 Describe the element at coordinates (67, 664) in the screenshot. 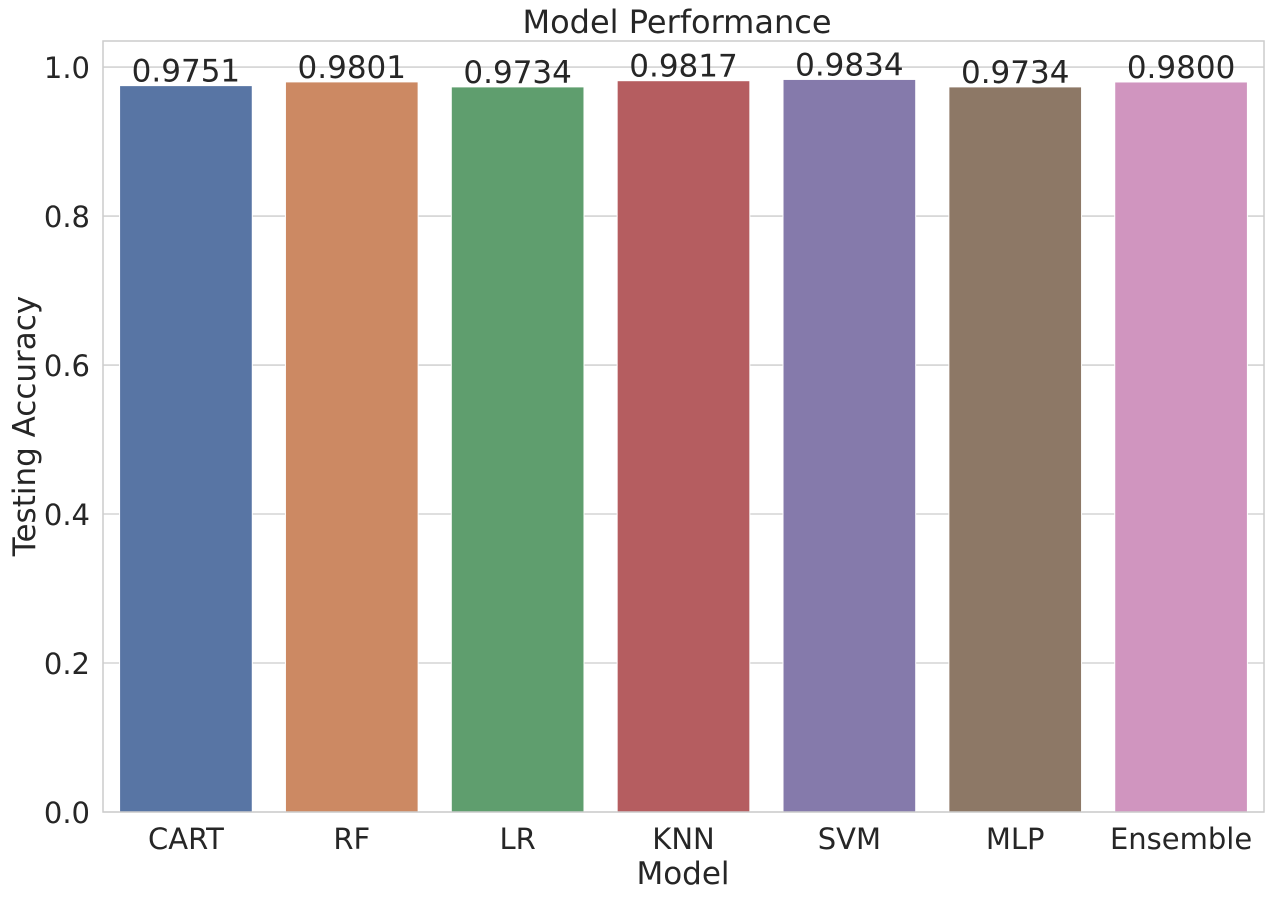

I see `y-tick-label: 0.2` at that location.